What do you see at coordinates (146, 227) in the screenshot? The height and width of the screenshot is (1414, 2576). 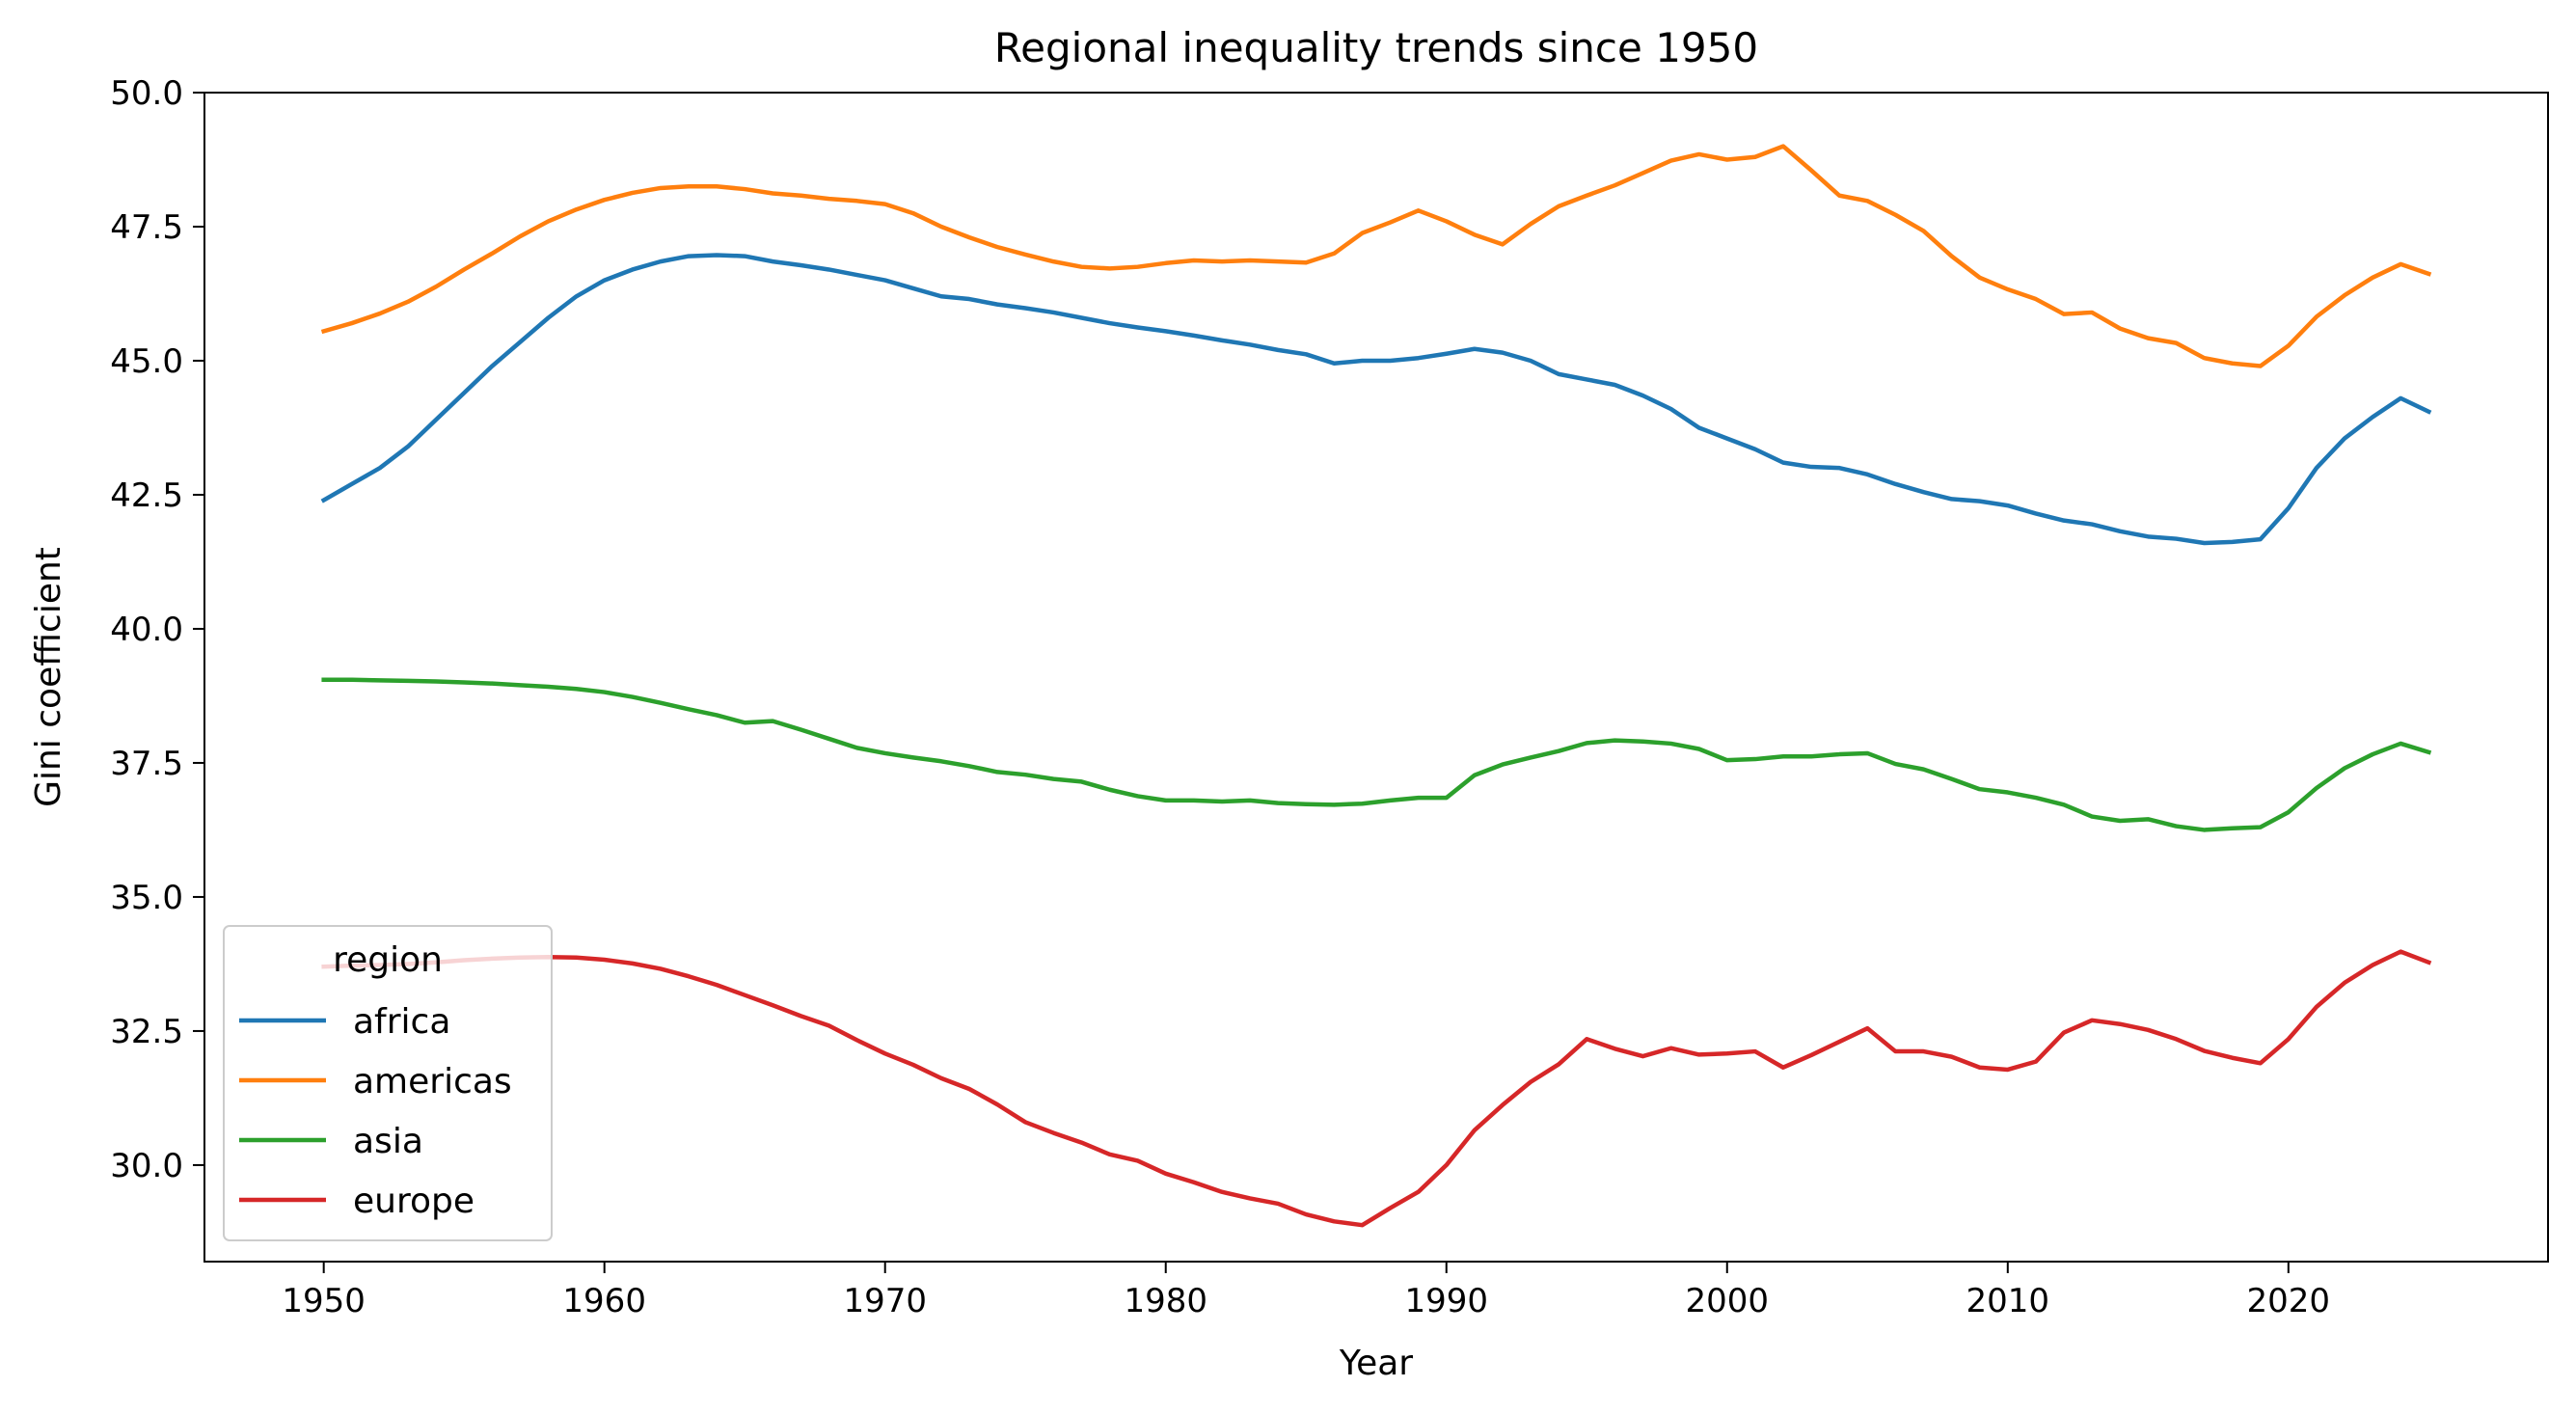 I see `y-tick-label: 47.5` at bounding box center [146, 227].